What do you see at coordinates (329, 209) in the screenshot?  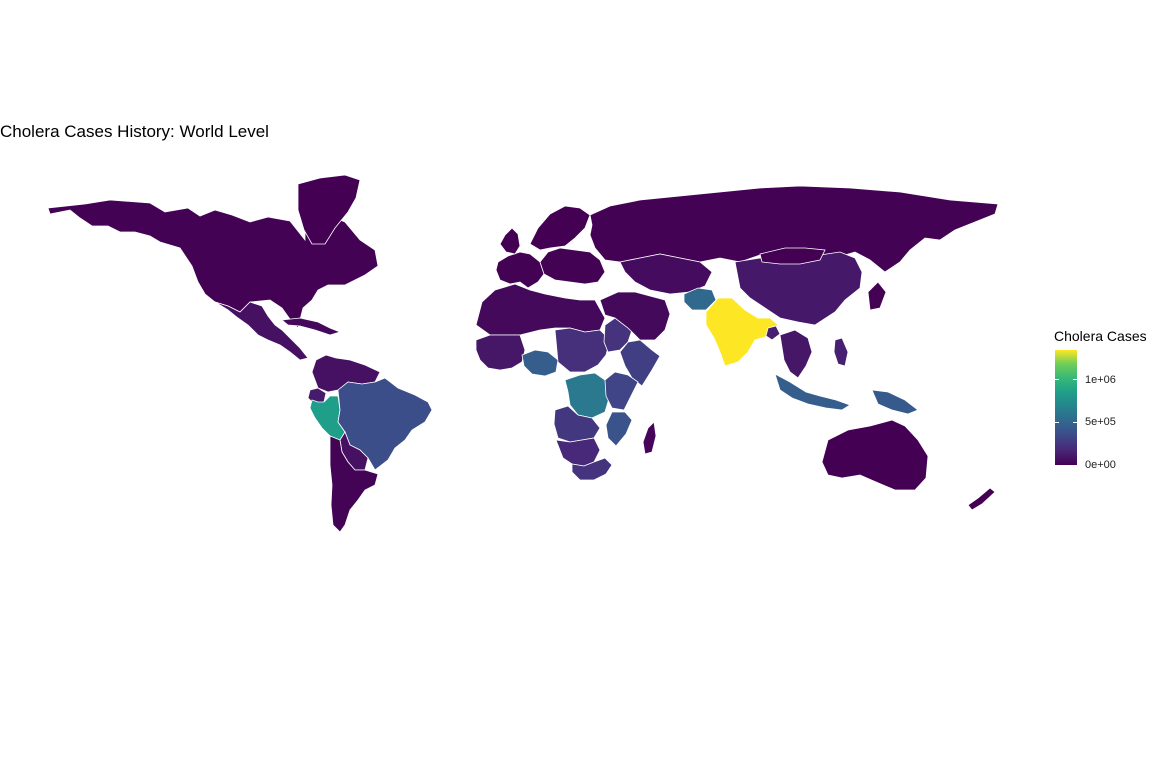 I see `region-greenland` at bounding box center [329, 209].